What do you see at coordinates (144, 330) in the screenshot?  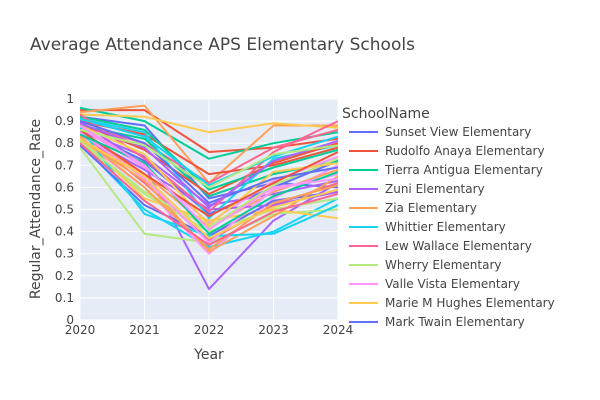 I see `x-tick-label: 2021` at bounding box center [144, 330].